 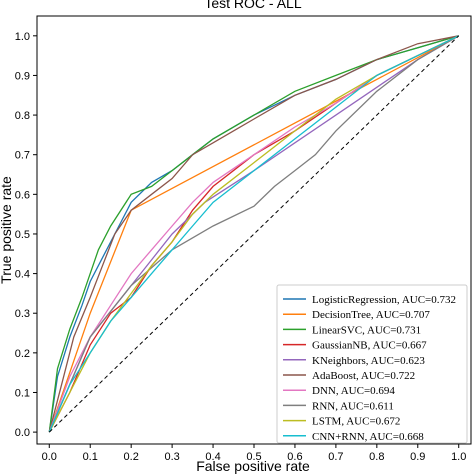 What do you see at coordinates (22, 314) in the screenshot?
I see `y-tick-label: 0.3` at bounding box center [22, 314].